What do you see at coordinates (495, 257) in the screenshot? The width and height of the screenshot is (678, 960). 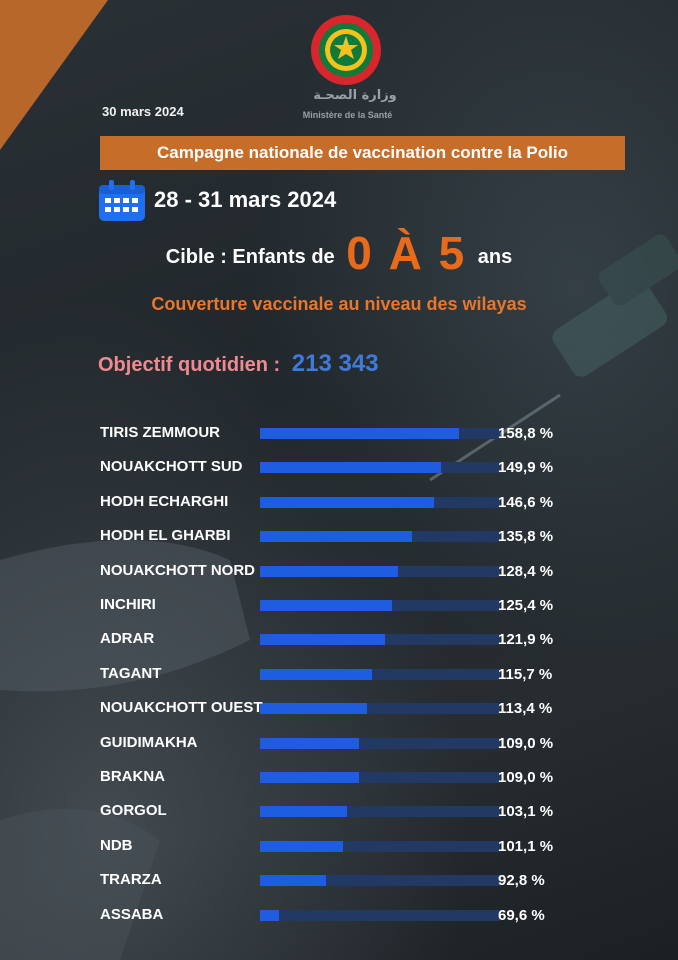 I see `target-suffix: ans` at bounding box center [495, 257].